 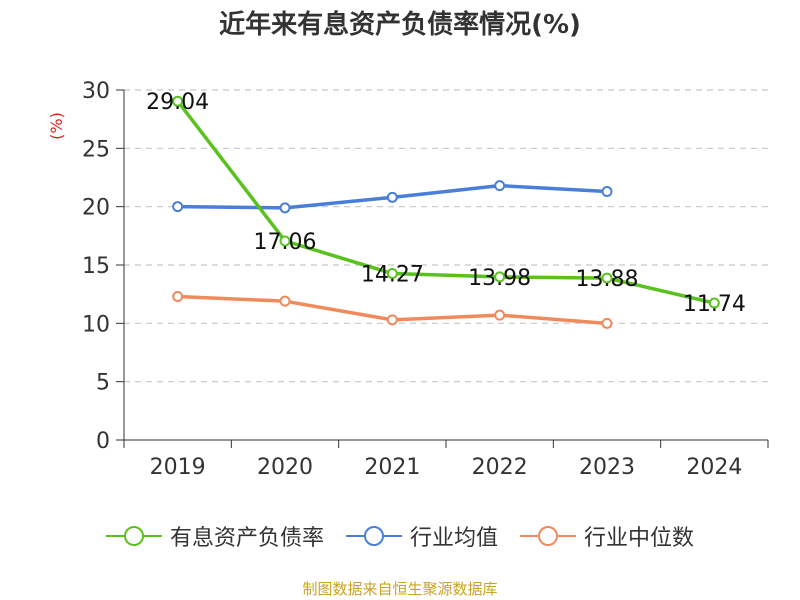 What do you see at coordinates (400, 25) in the screenshot?
I see `chart-title: 近年来有息资产负债率情况(%)` at bounding box center [400, 25].